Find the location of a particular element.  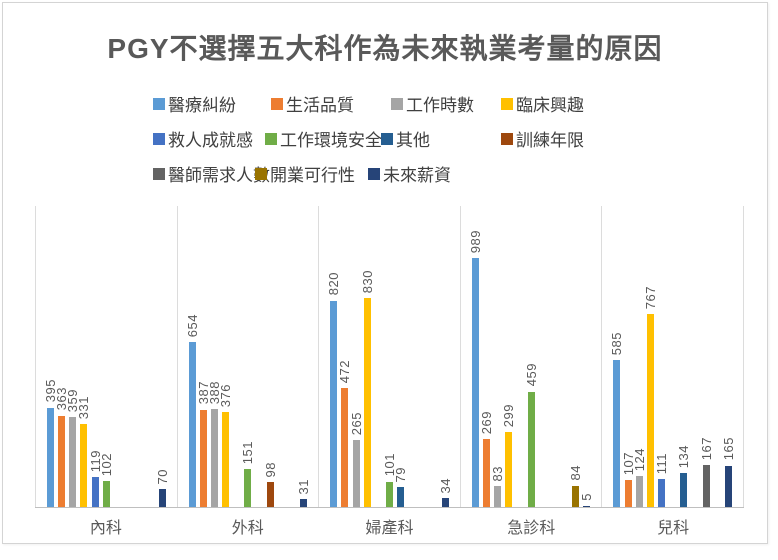

bar-slot: 165 is located at coordinates (728, 356).